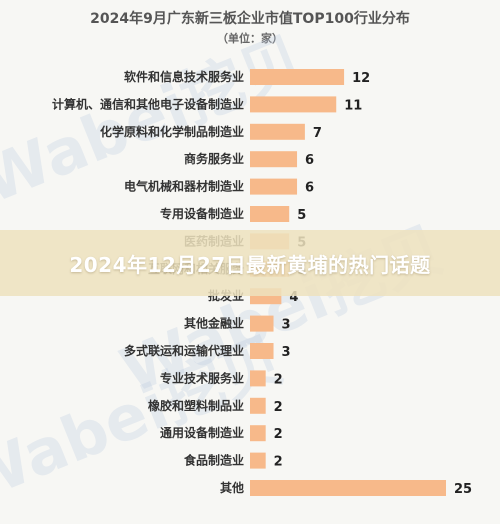 The image size is (500, 524). Describe the element at coordinates (202, 377) in the screenshot. I see `category-label: 专业技术服务业` at that location.